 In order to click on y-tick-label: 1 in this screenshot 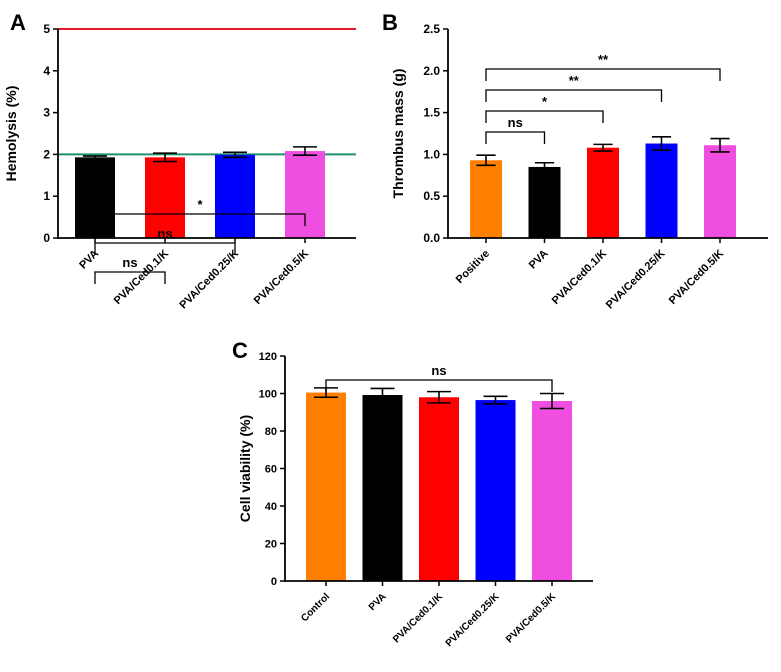, I will do `click(46, 196)`.